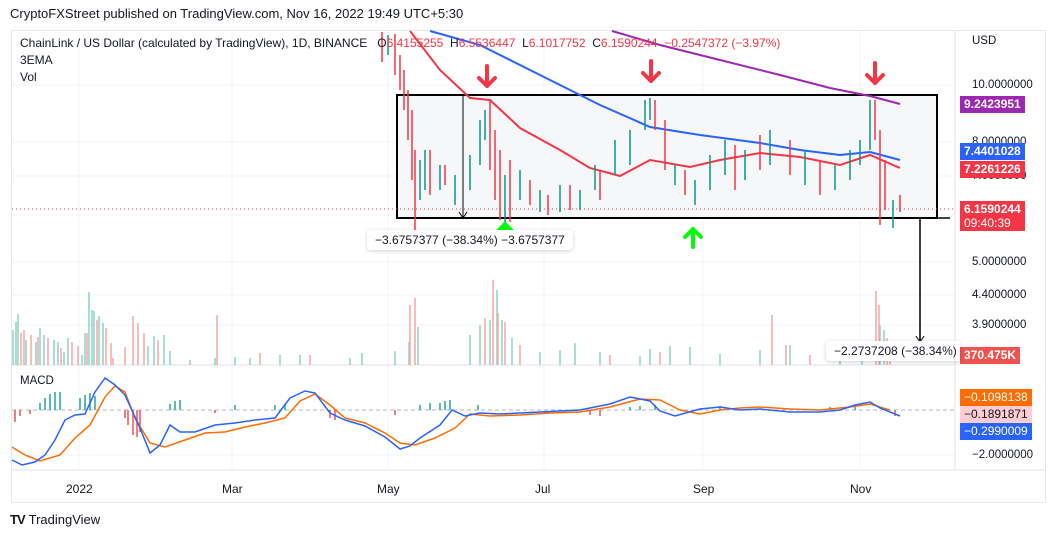  I want to click on time-tick: Sep, so click(704, 489).